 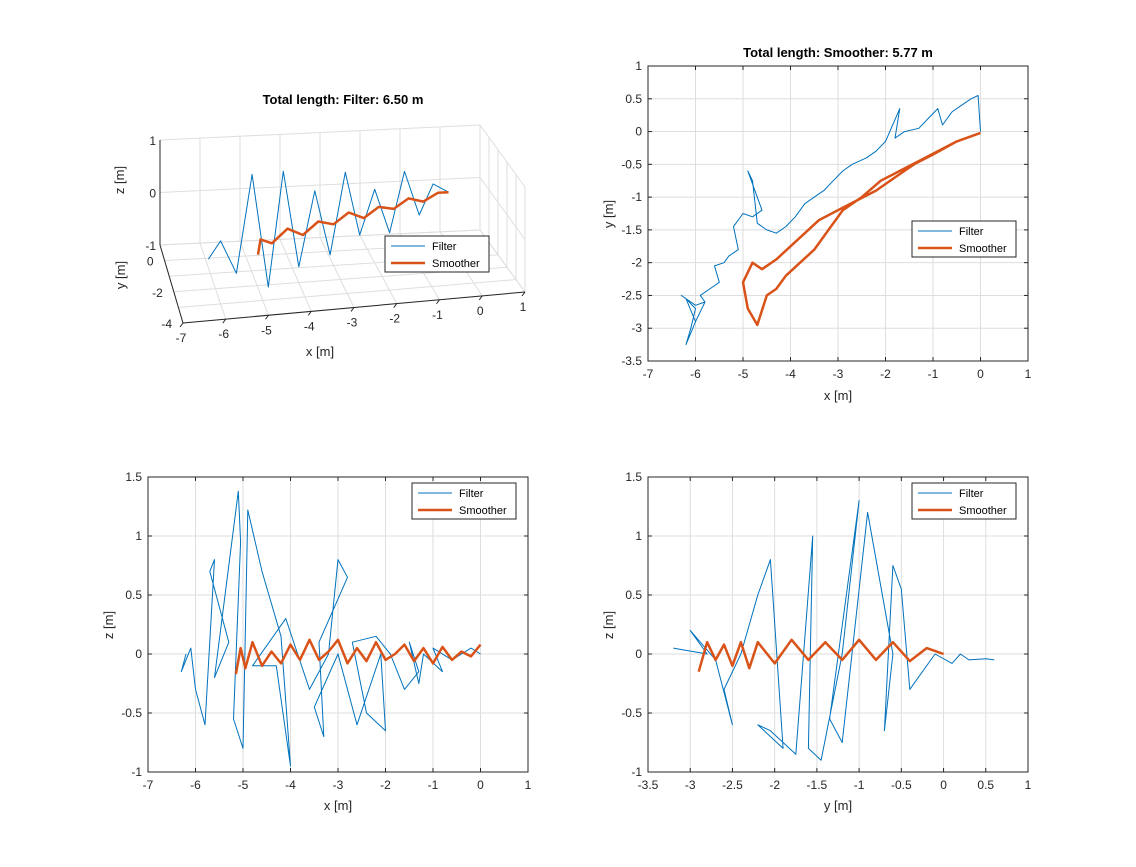 I want to click on p3-data, so click(x=331, y=628).